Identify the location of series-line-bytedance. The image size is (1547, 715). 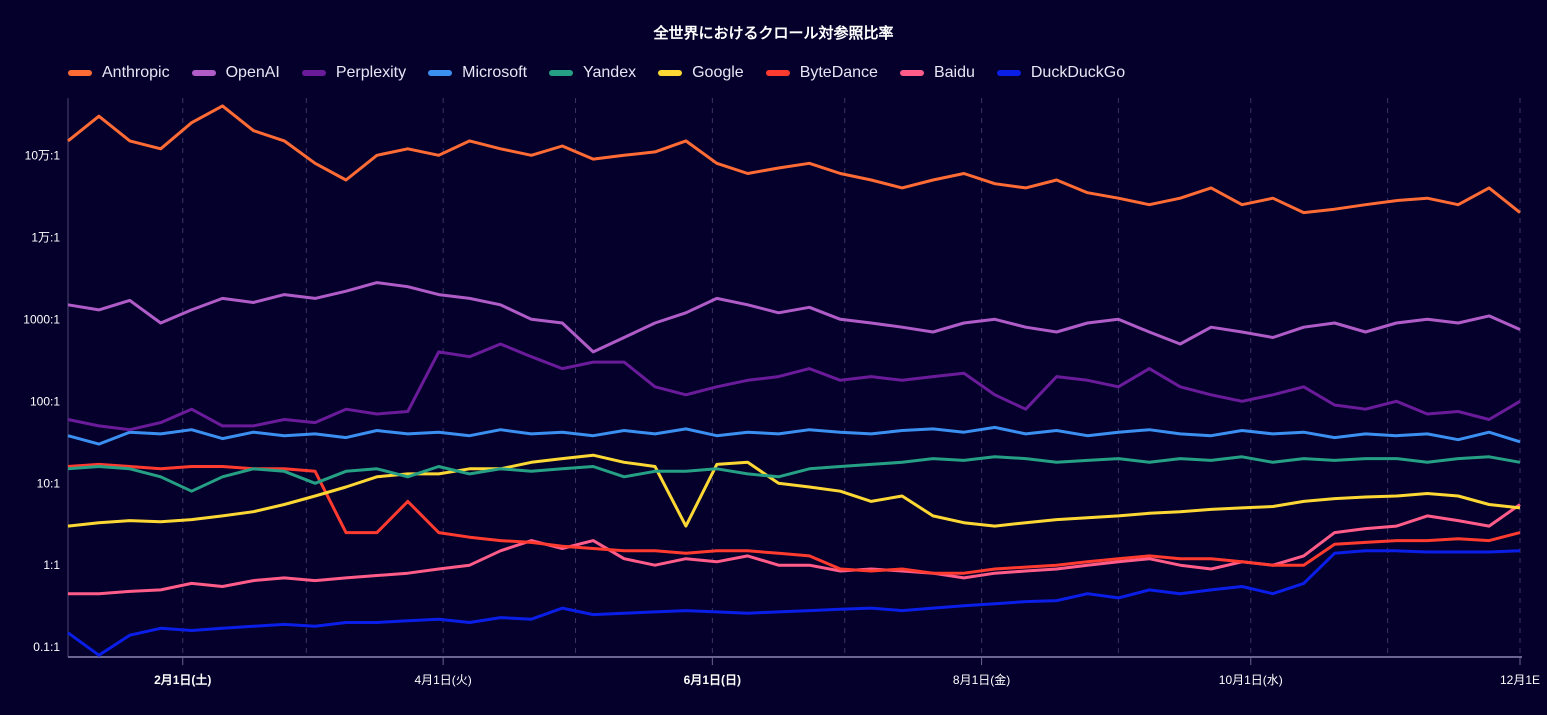
(794, 518).